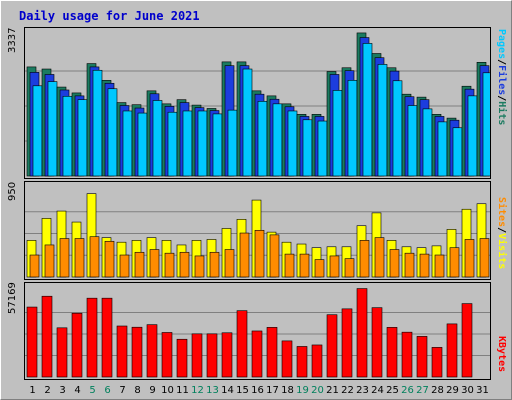  What do you see at coordinates (287, 390) in the screenshot?
I see `x-tick-label-18: 18` at bounding box center [287, 390].